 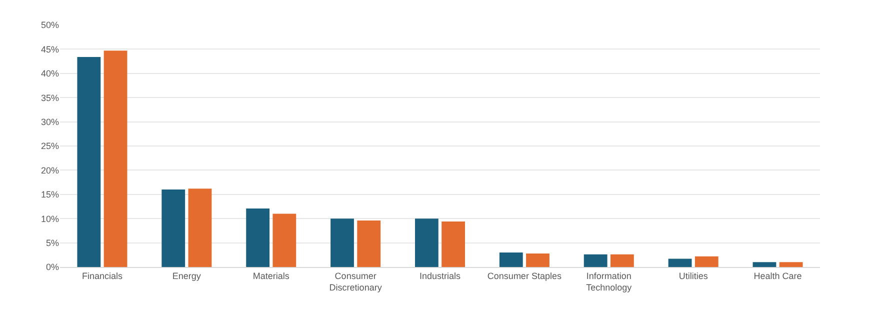 What do you see at coordinates (355, 281) in the screenshot?
I see `x-tick-label: Consumer Discretionary` at bounding box center [355, 281].